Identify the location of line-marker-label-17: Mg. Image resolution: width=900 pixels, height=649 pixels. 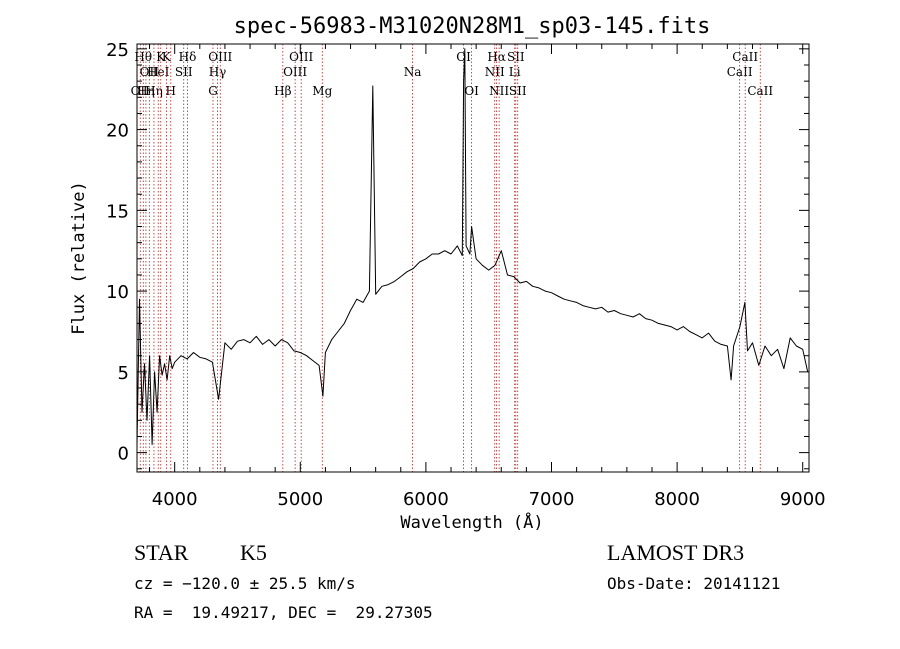
(322, 91).